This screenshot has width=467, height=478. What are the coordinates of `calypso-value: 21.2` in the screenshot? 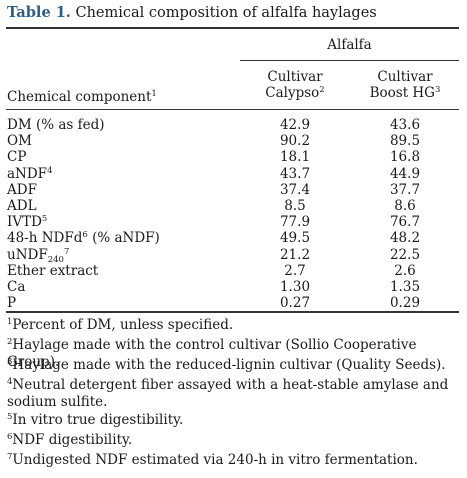 It's located at (295, 254).